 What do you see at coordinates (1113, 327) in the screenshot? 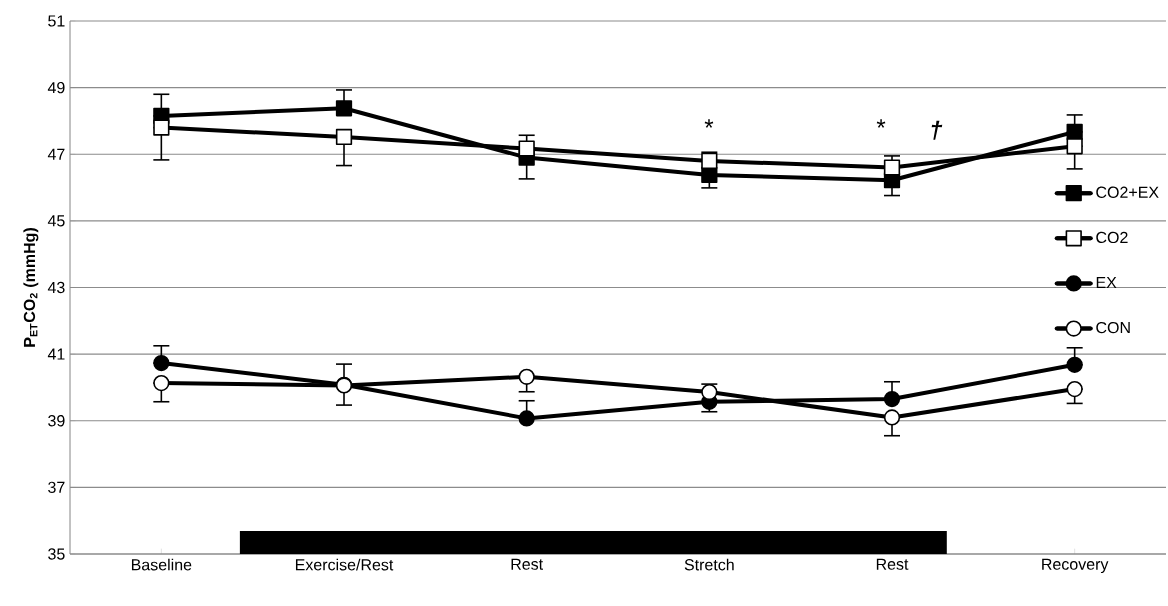
I see `legend-label: CON` at bounding box center [1113, 327].